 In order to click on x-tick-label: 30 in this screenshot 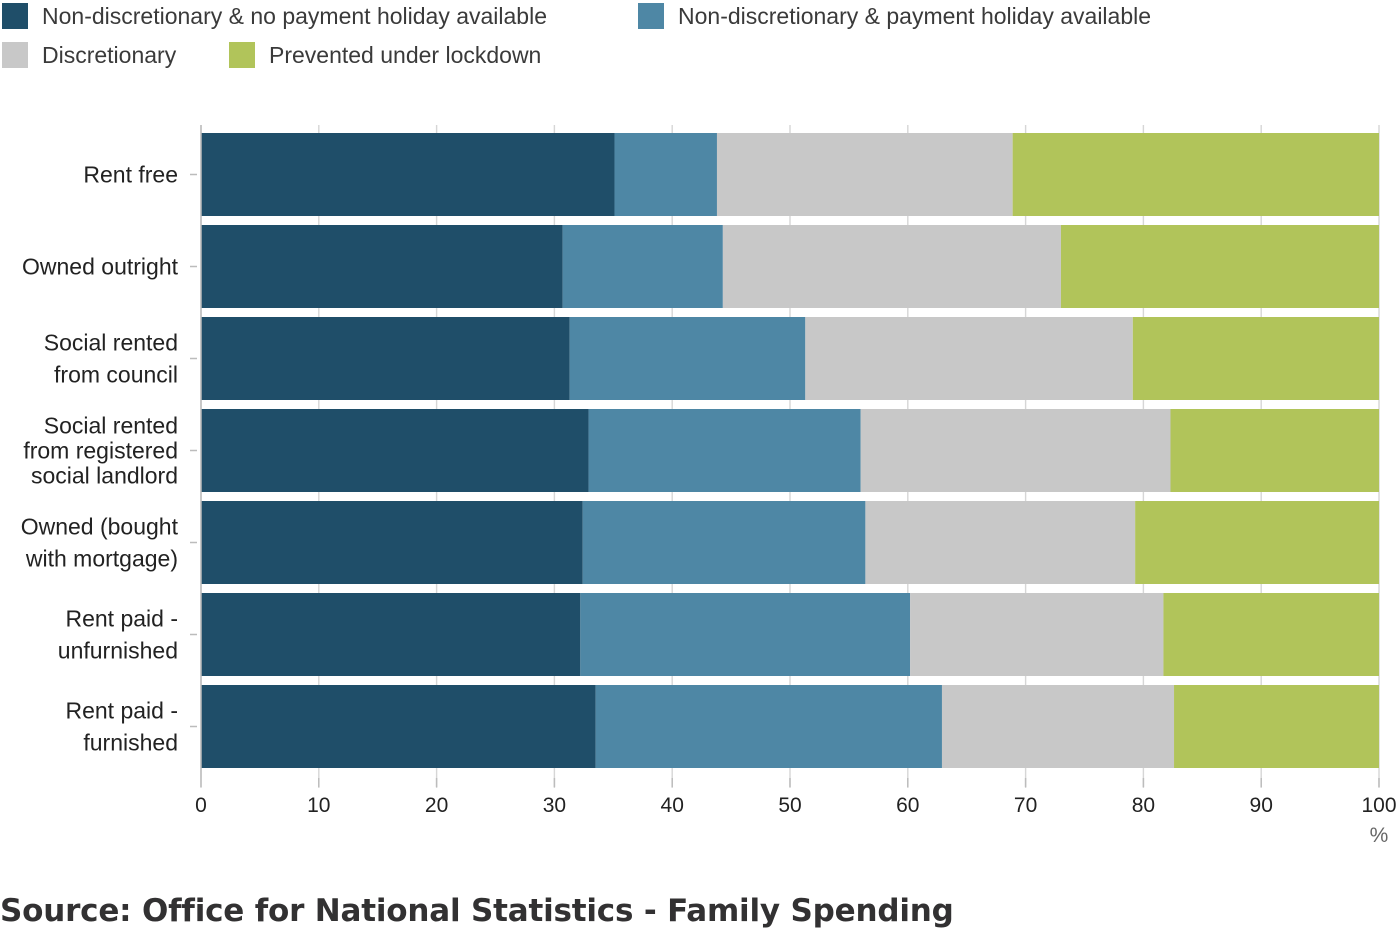, I will do `click(554, 805)`.